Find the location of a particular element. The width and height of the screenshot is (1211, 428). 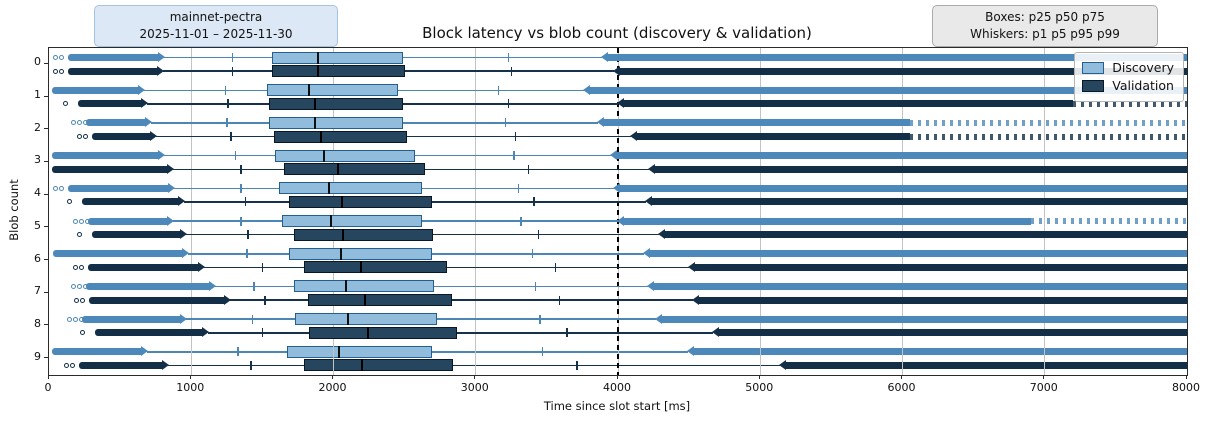

x-tick-label: 1000 is located at coordinates (190, 387).